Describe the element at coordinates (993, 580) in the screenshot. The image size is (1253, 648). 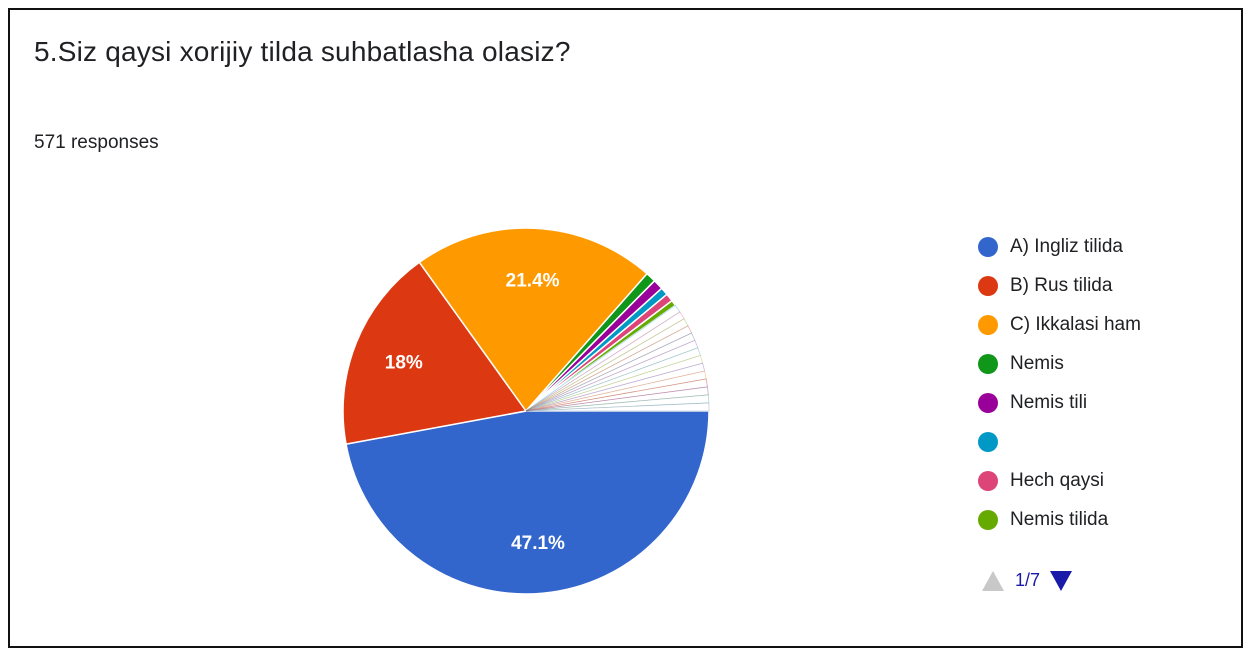
I see `previous-page-icon` at that location.